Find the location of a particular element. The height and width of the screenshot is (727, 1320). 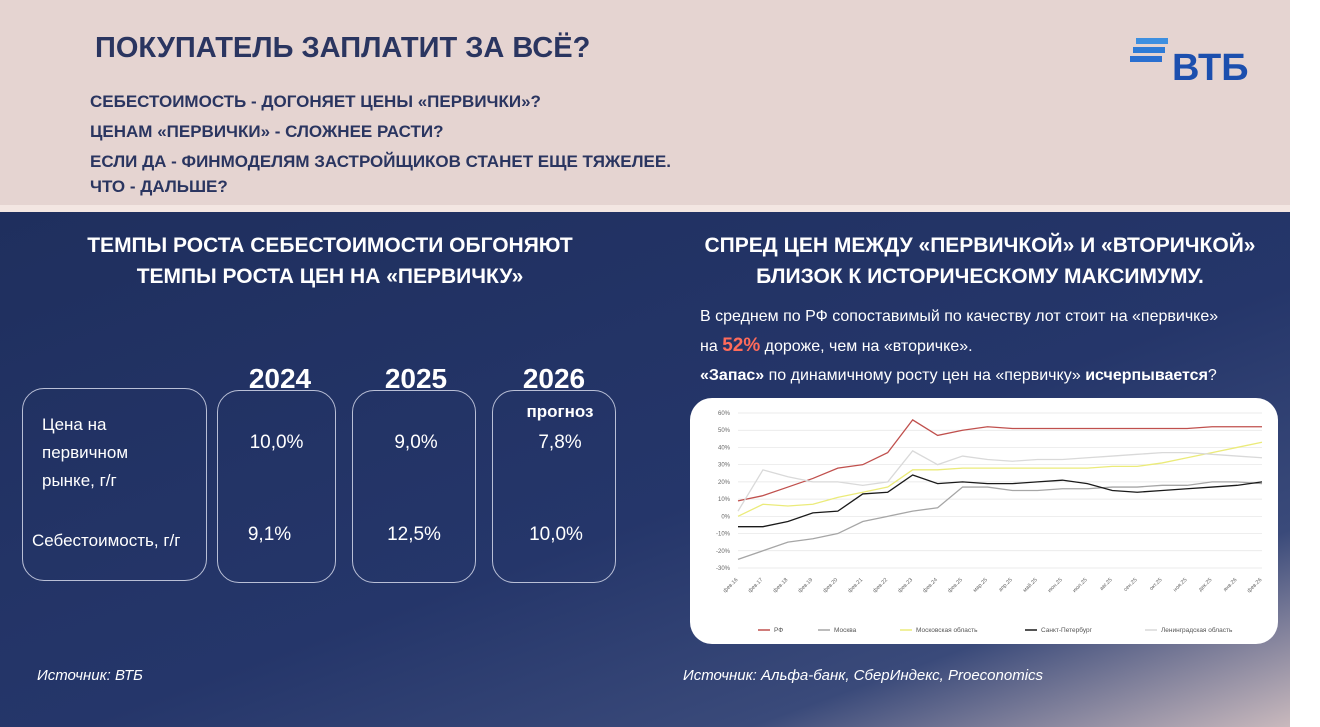

label-line: первичном is located at coordinates (85, 452).